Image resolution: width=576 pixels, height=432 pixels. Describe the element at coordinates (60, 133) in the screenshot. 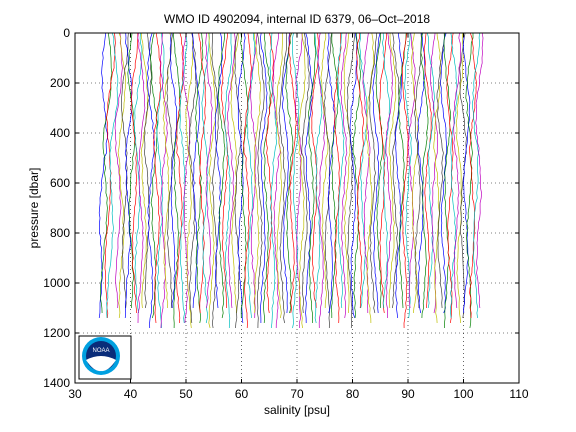

I see `y-tick-label: 400` at that location.